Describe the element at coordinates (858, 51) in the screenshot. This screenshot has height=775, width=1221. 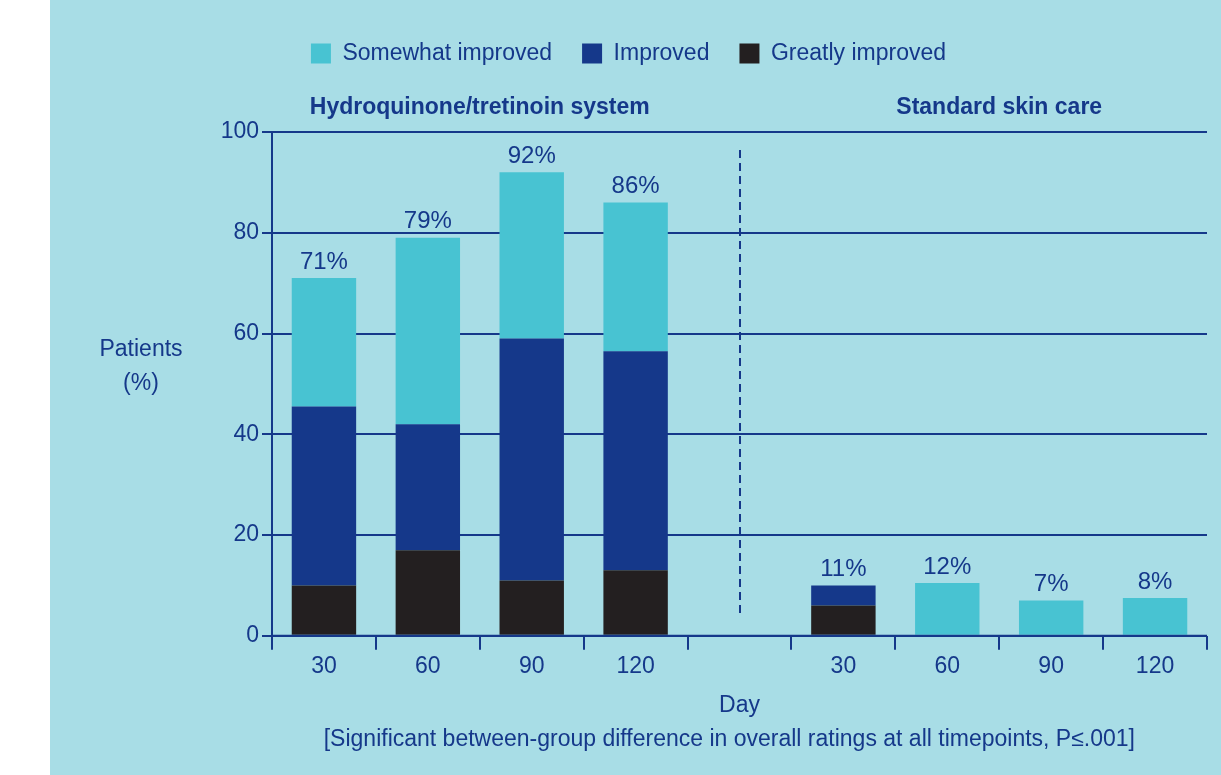
I see `legend-label: Greatly improved` at that location.